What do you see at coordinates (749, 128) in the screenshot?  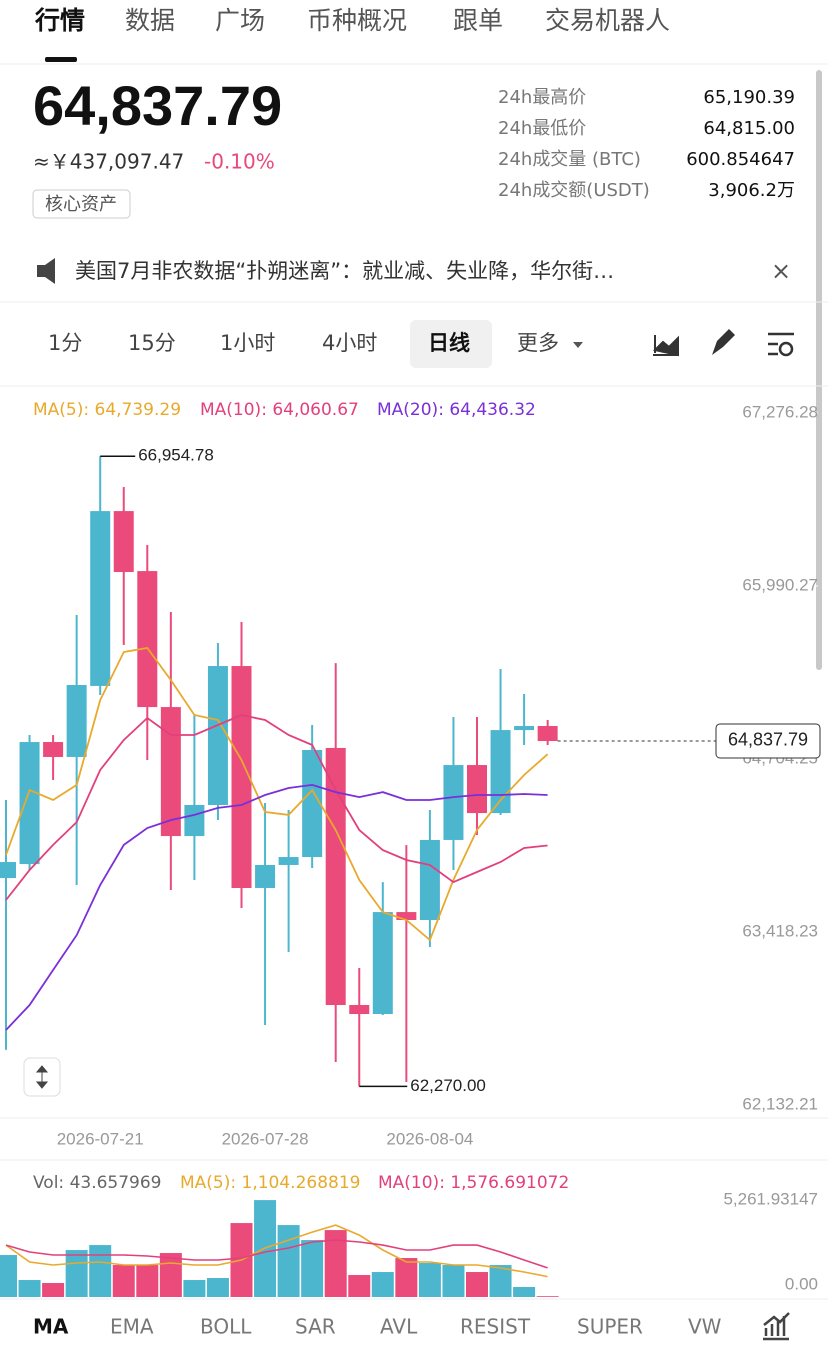 I see `stat-value: 64,815.00` at bounding box center [749, 128].